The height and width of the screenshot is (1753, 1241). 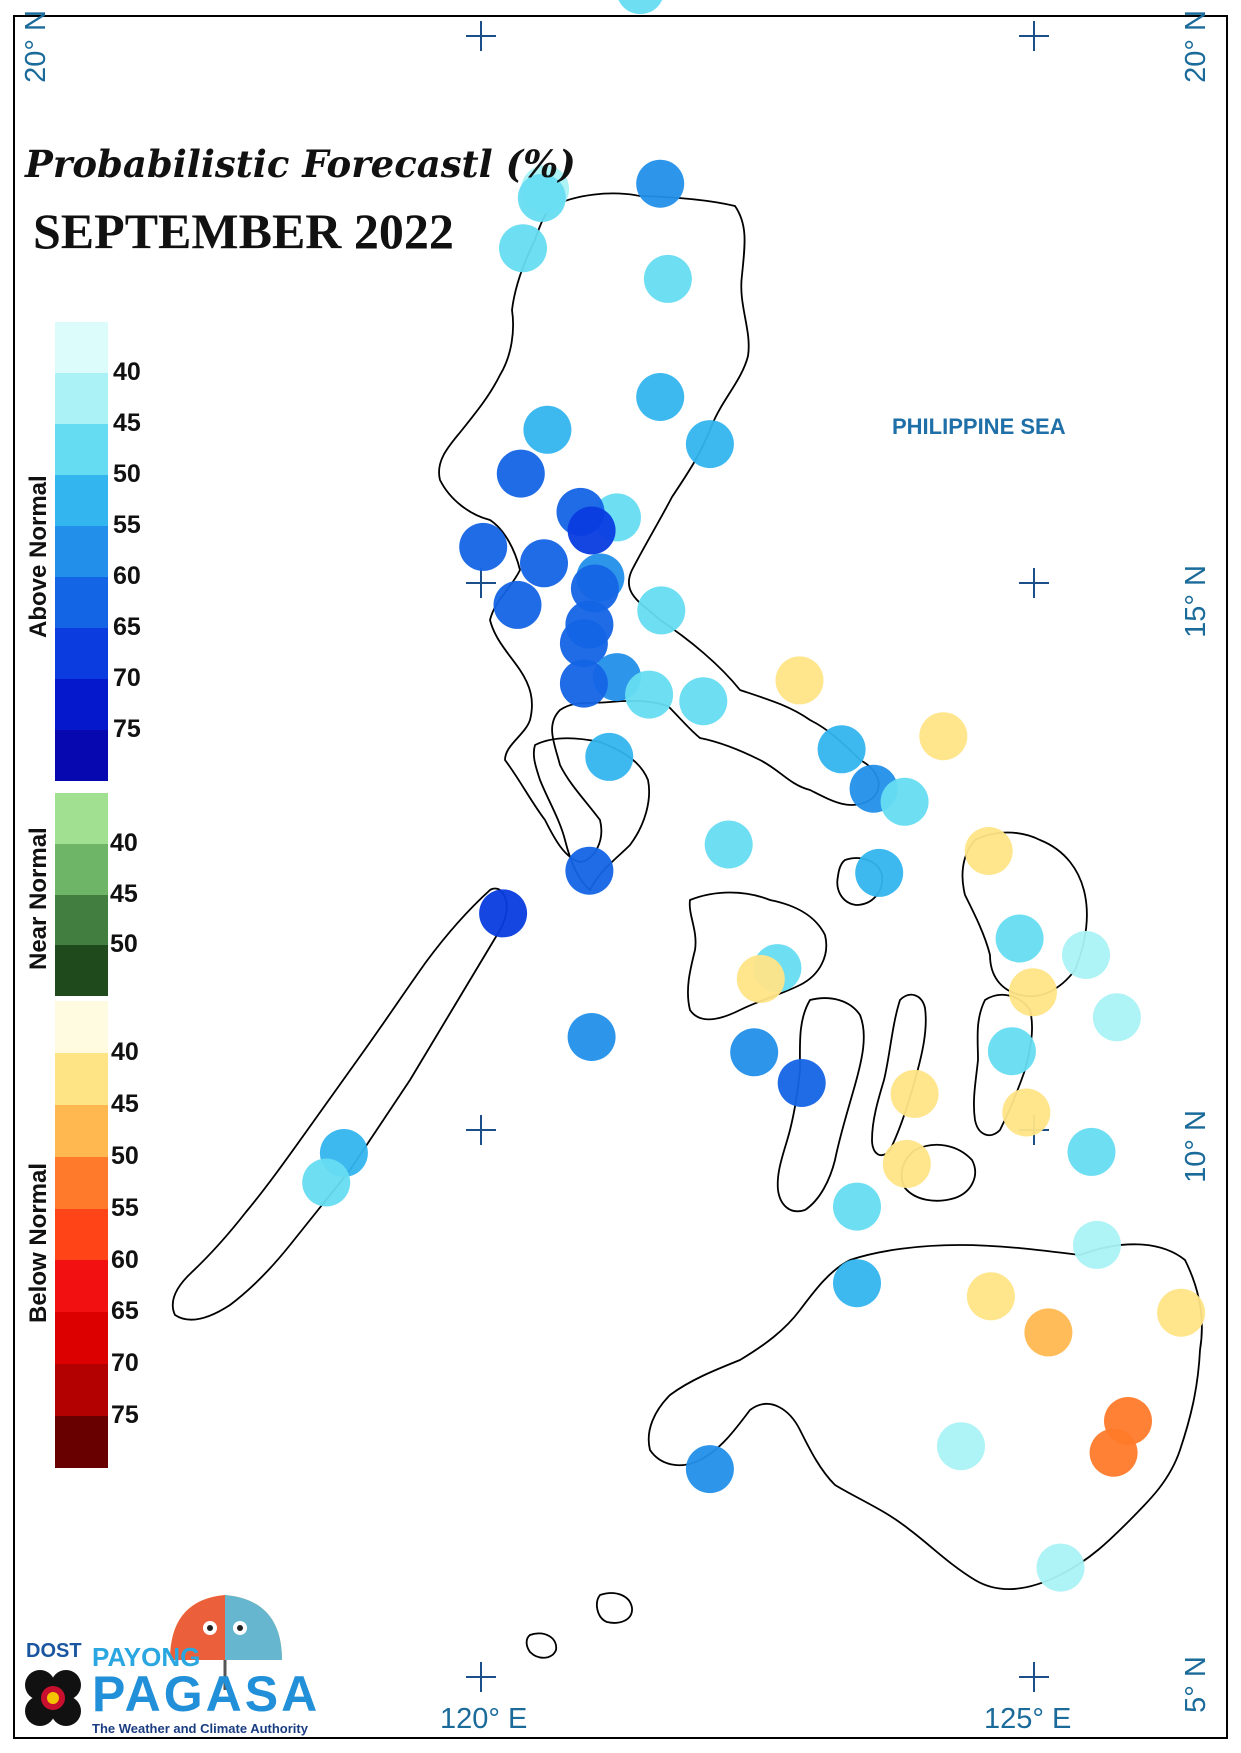 I want to click on legend-above-normal-label: Above Normal, so click(x=38, y=556).